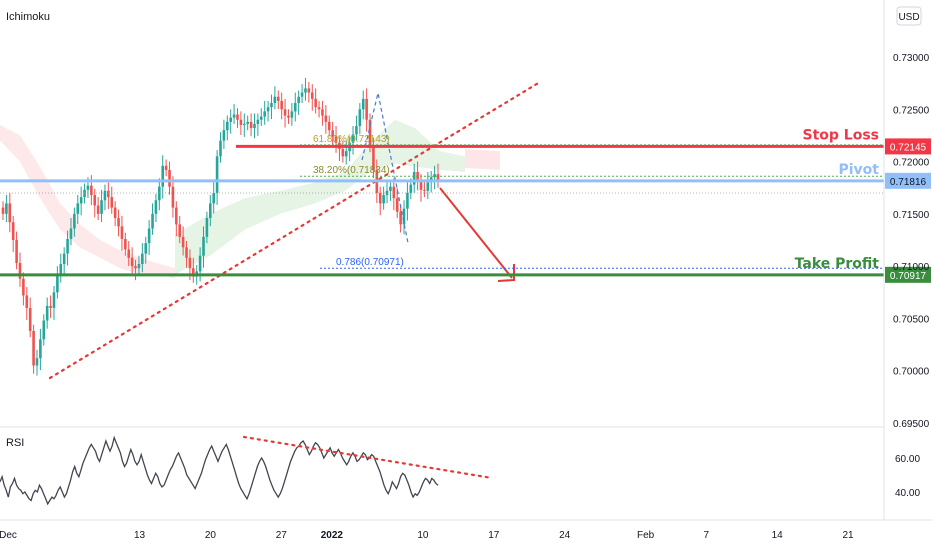  Describe the element at coordinates (28, 17) in the screenshot. I see `indicator-title: Ichimoku` at that location.